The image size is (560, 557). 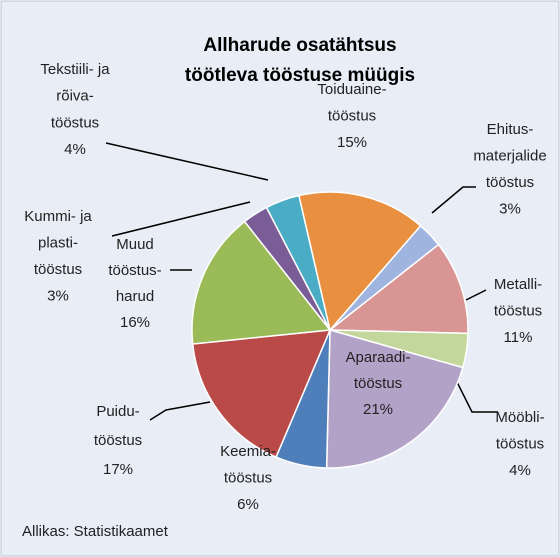 I want to click on value-label: 17%, so click(x=118, y=469).